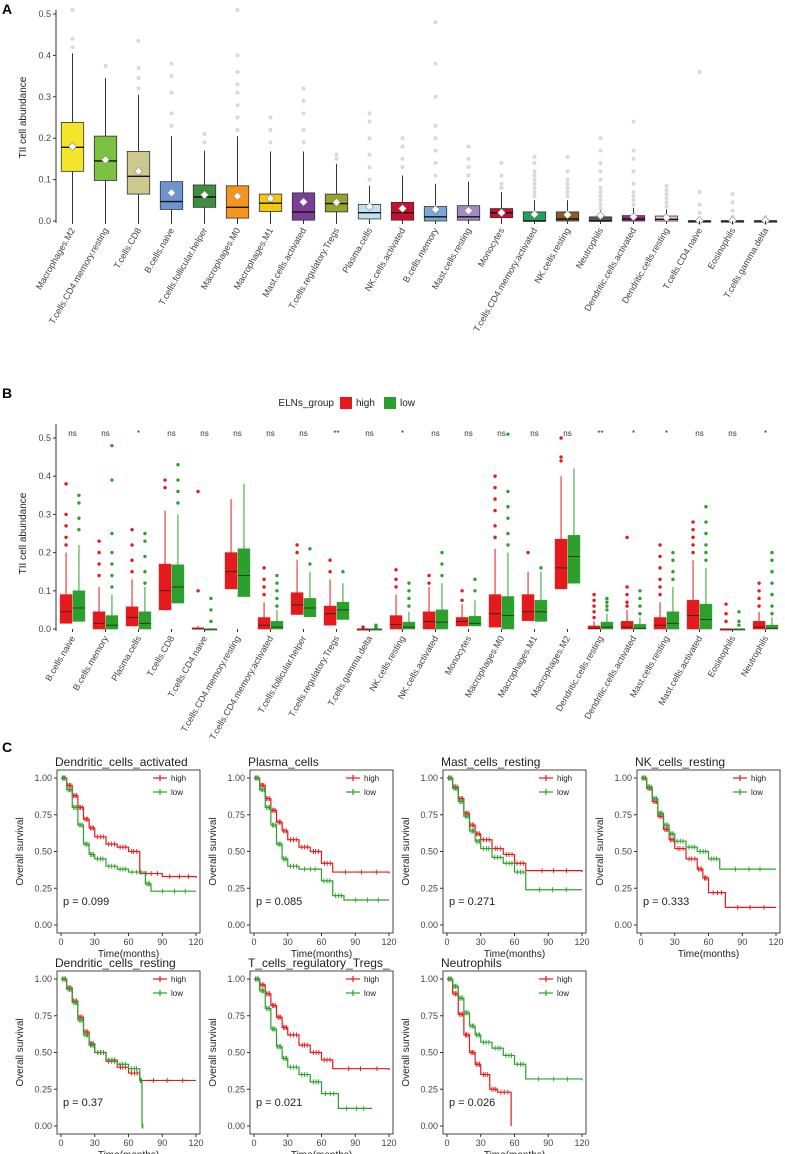  What do you see at coordinates (564, 778) in the screenshot?
I see `km-legend-high-label: high` at bounding box center [564, 778].